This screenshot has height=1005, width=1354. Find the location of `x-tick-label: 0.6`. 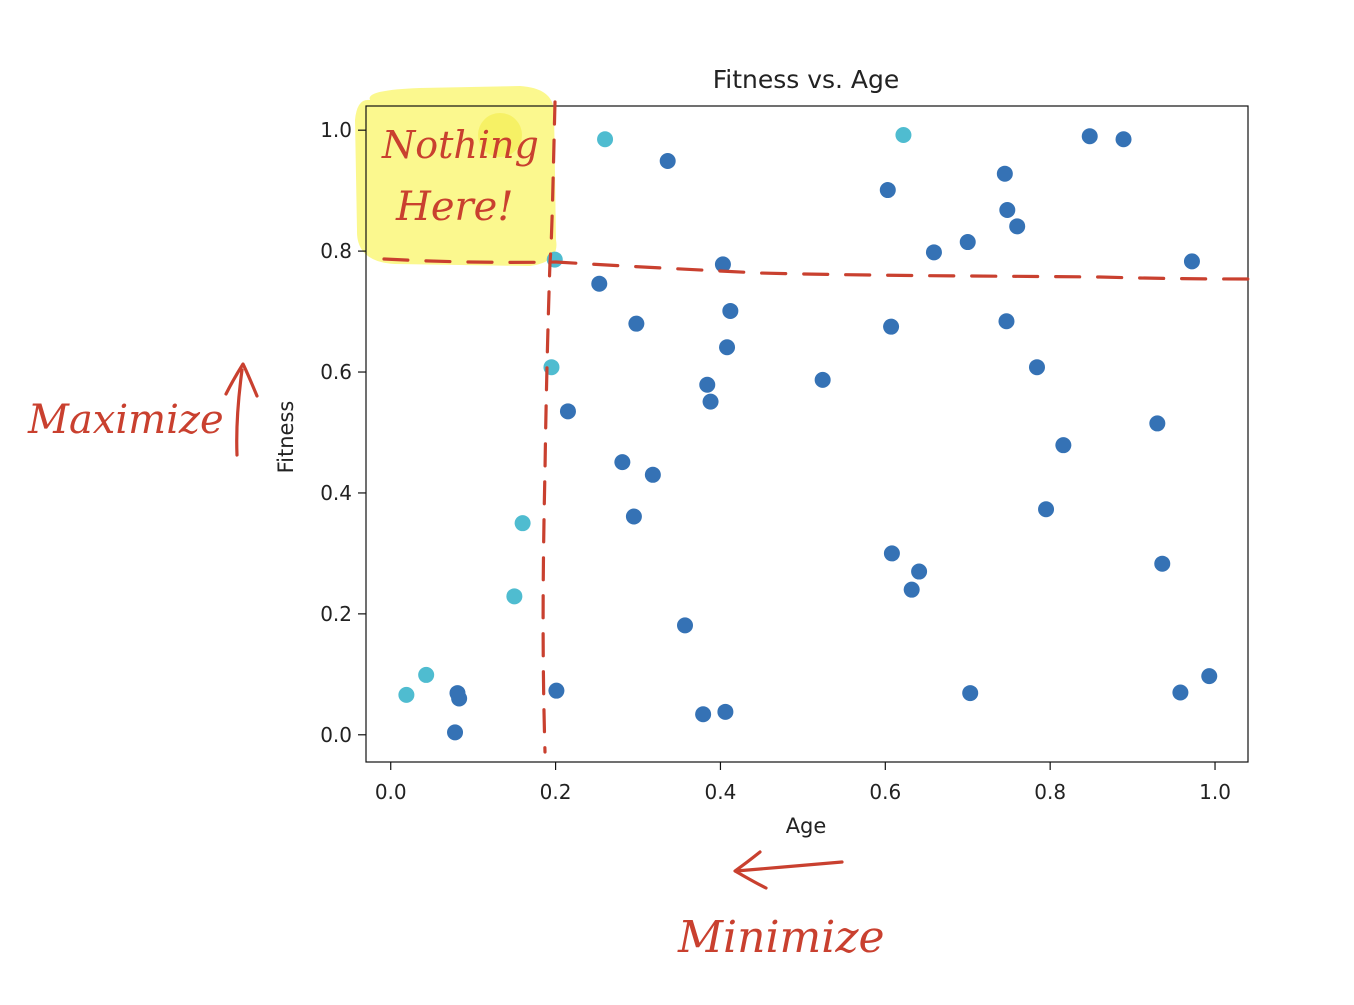

x-tick-label: 0.6 is located at coordinates (885, 792).